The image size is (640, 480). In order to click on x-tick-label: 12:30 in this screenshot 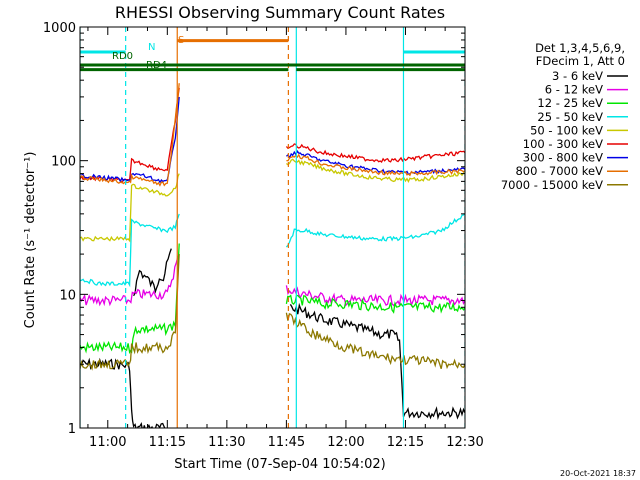, I will do `click(464, 442)`.